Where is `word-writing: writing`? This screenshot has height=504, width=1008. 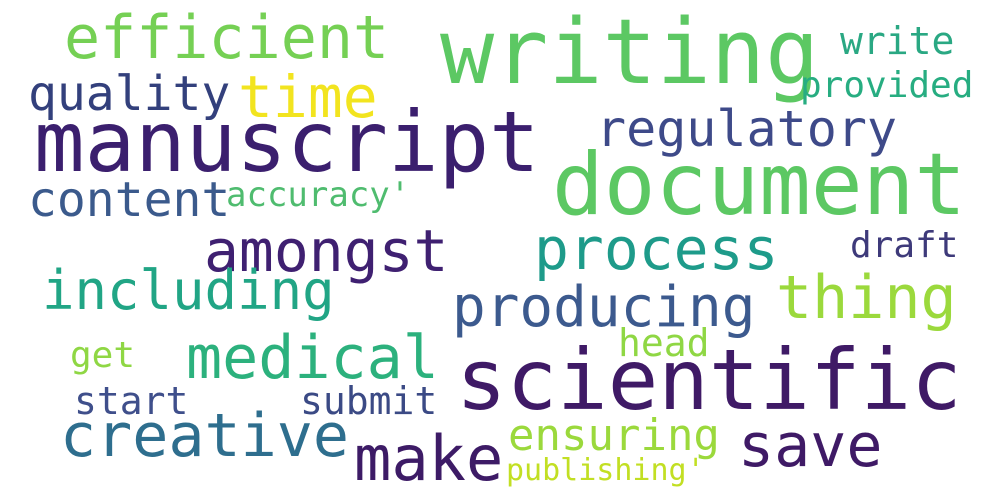 word-writing: writing is located at coordinates (630, 52).